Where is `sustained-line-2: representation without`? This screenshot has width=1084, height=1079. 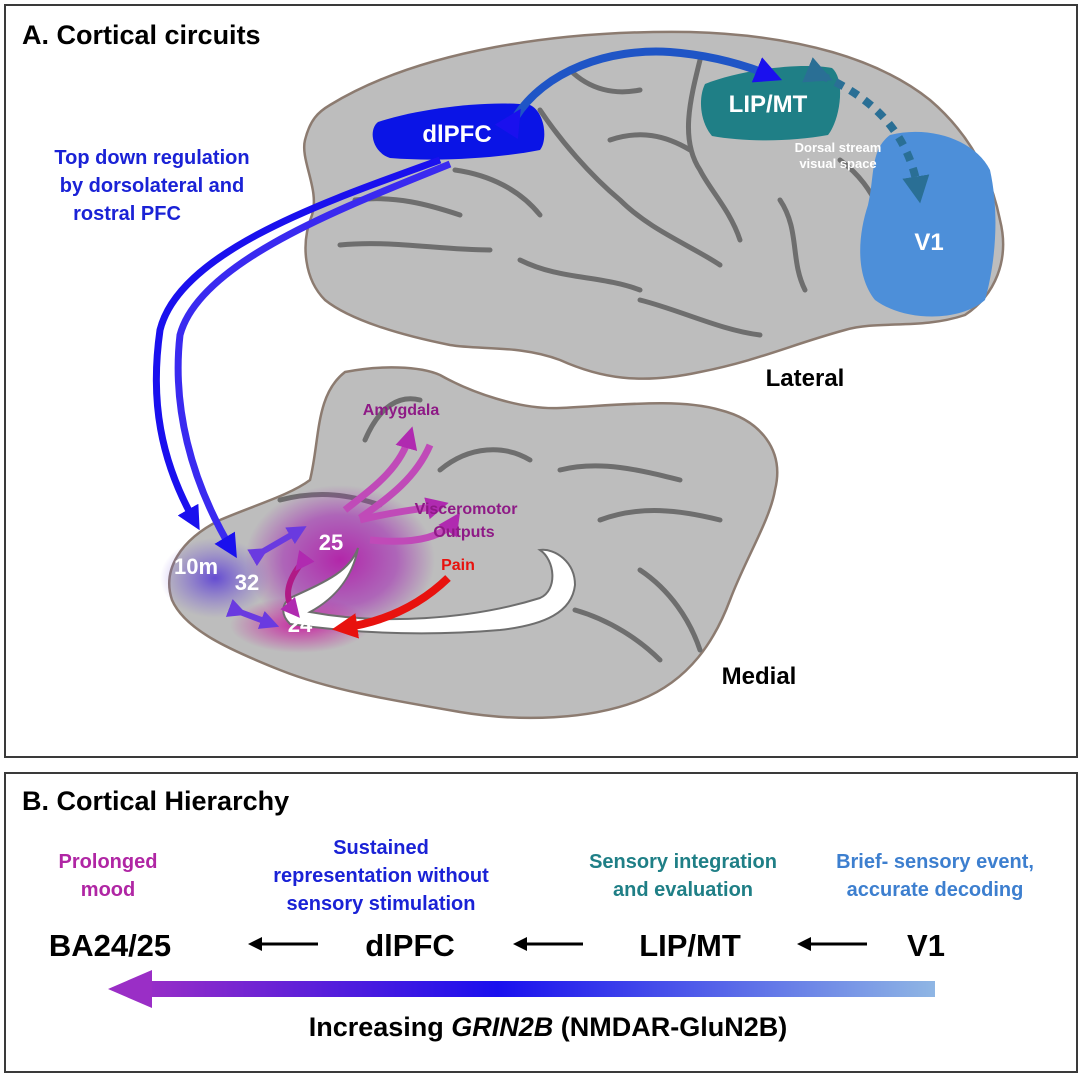
sustained-line-2: representation without is located at coordinates (381, 876).